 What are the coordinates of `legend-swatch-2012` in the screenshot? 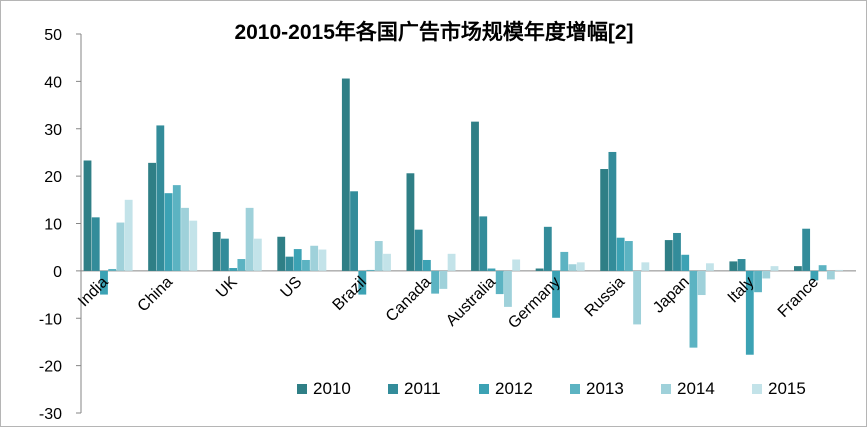 It's located at (484, 389).